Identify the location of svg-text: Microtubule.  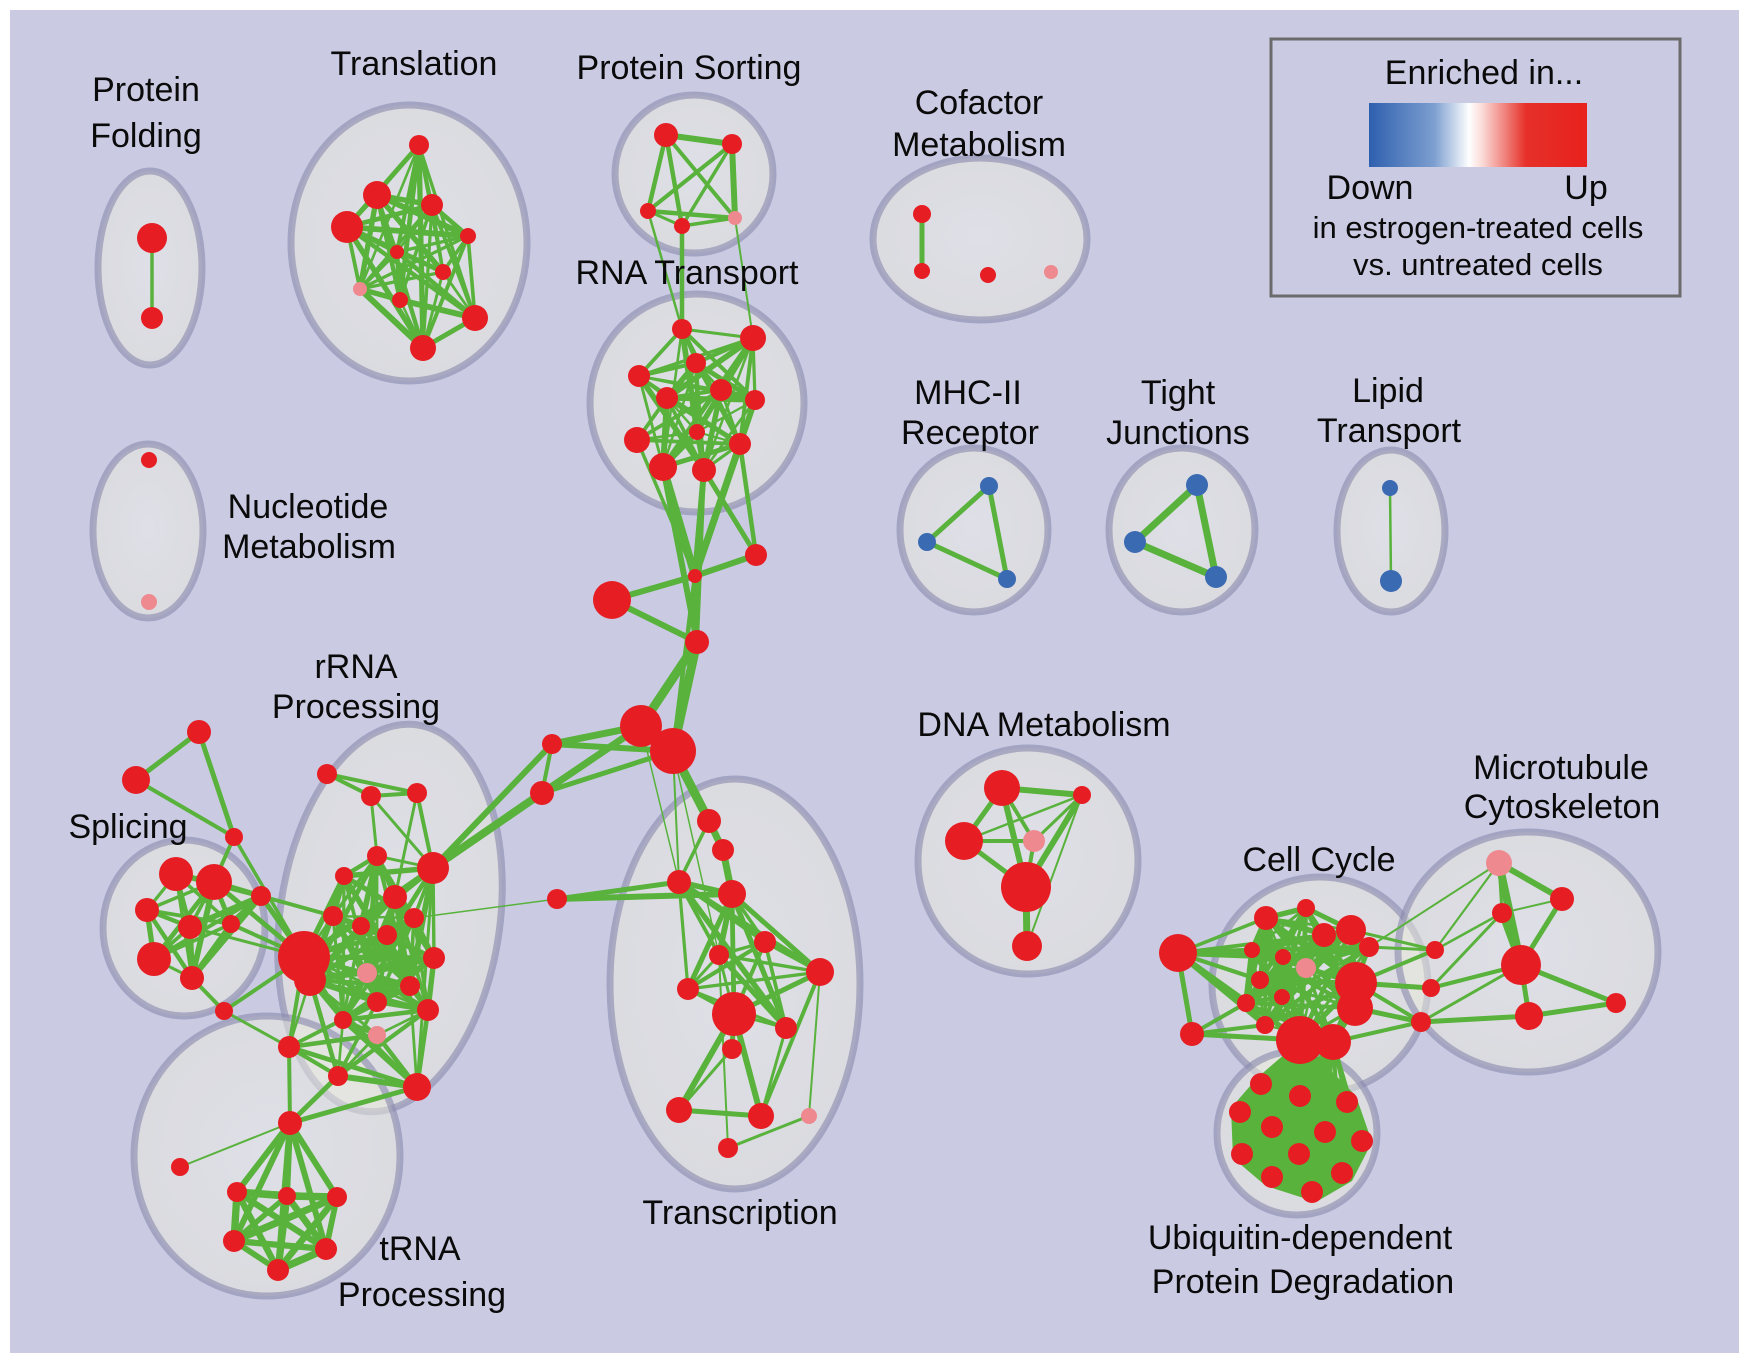
(1561, 768).